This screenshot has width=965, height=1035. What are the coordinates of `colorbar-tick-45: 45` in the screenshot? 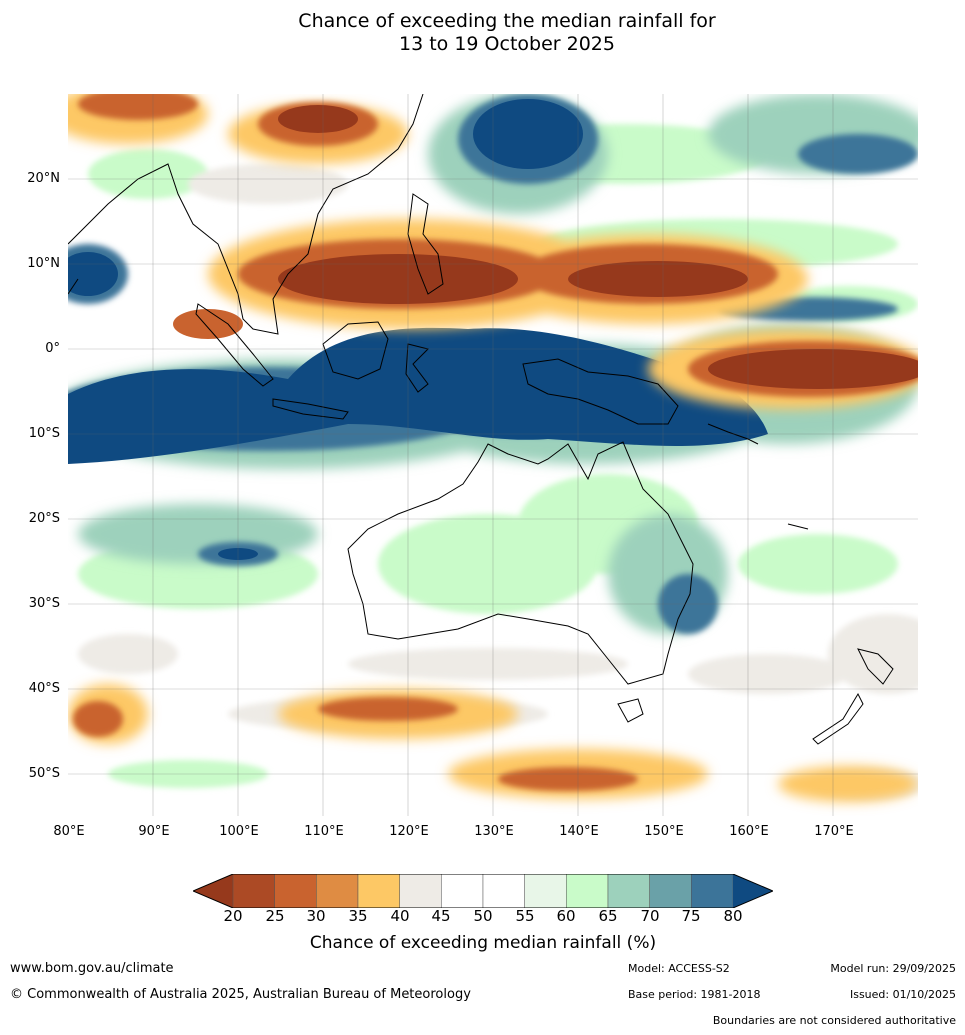 It's located at (441, 916).